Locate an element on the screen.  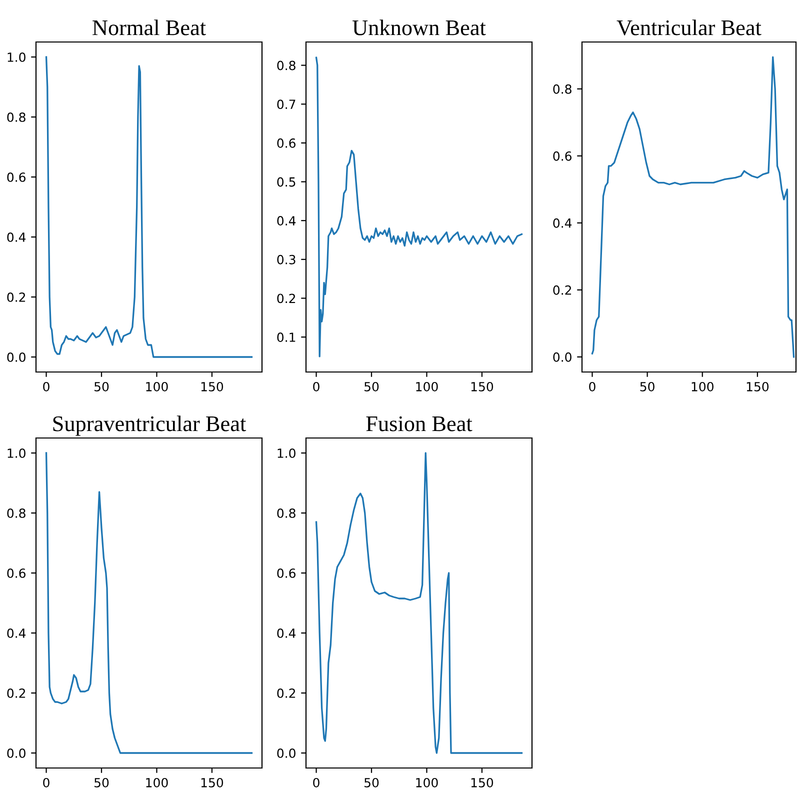
y-tick-label: 0.5 is located at coordinates (286, 182).